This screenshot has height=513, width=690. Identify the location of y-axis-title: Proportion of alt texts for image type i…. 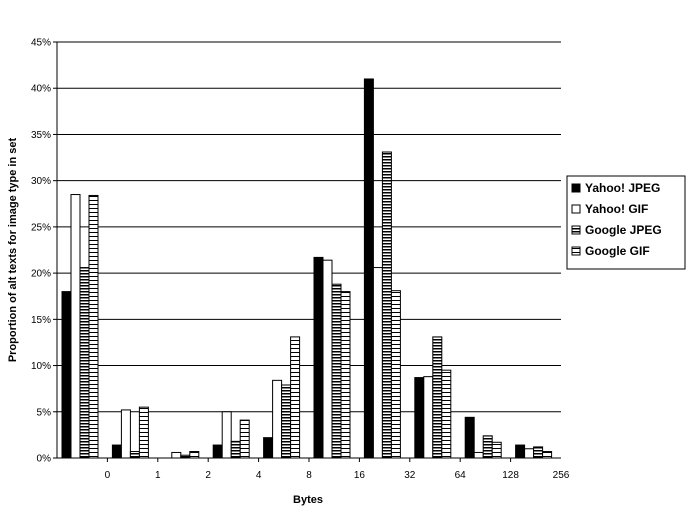
(13, 250).